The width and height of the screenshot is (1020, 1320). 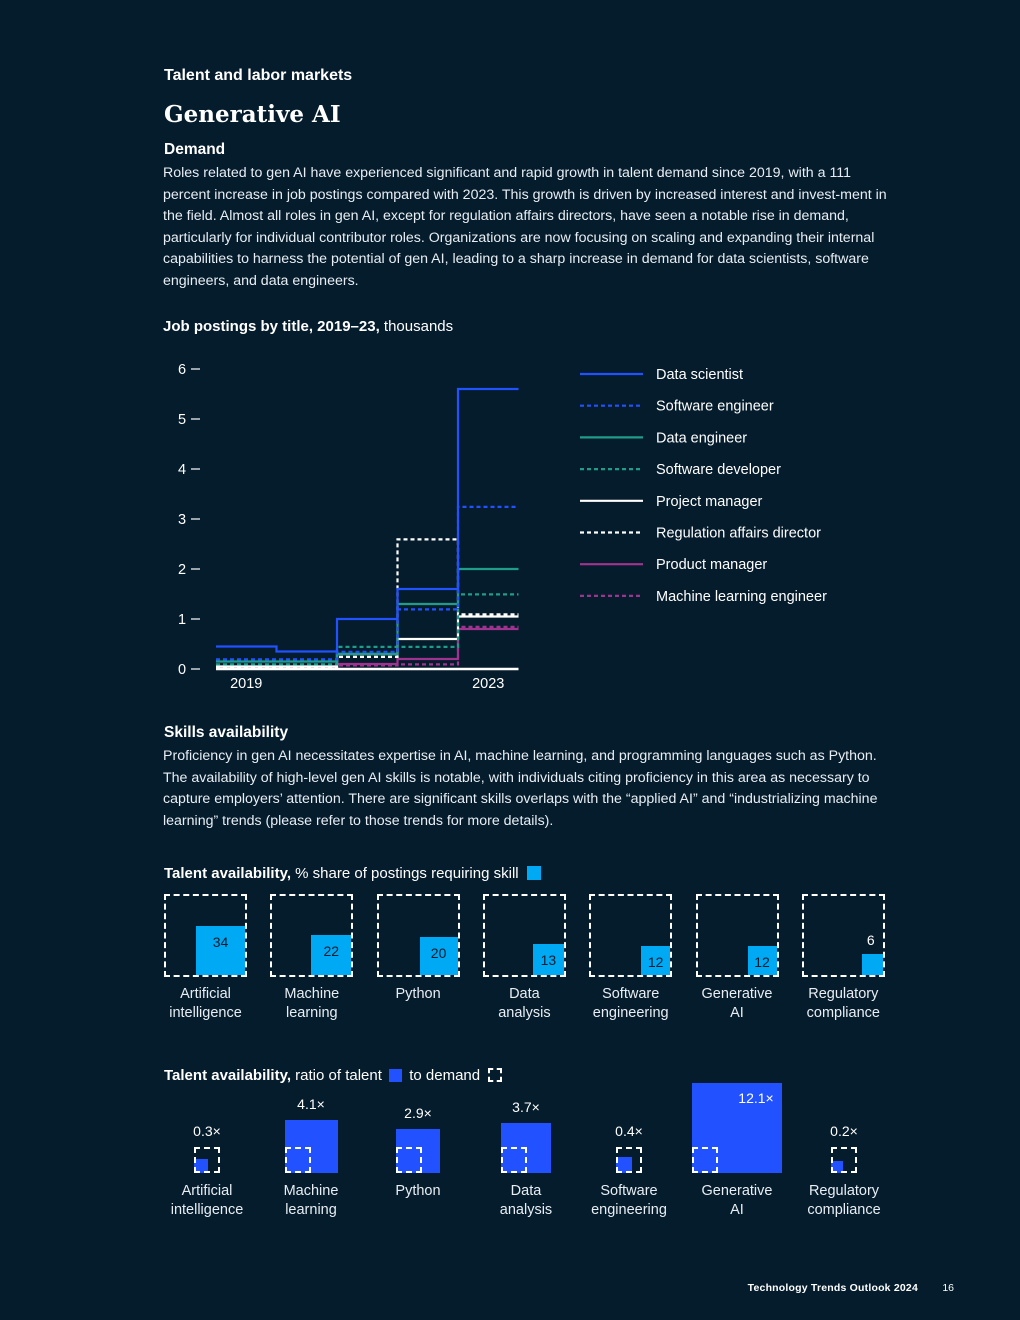 What do you see at coordinates (418, 994) in the screenshot?
I see `share-category-label: Python` at bounding box center [418, 994].